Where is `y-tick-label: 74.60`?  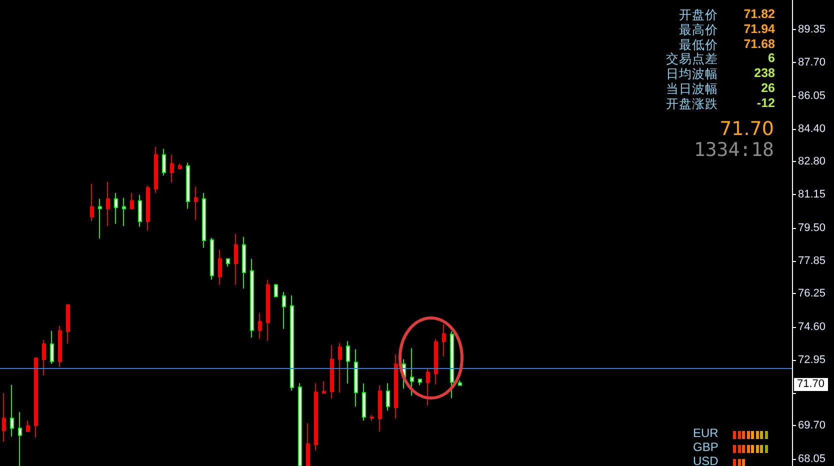
y-tick-label: 74.60 is located at coordinates (812, 326).